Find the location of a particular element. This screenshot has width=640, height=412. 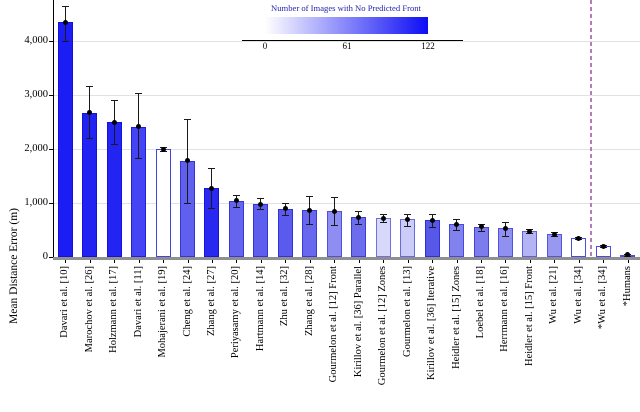

y-tick-label: 0 is located at coordinates (45, 256).